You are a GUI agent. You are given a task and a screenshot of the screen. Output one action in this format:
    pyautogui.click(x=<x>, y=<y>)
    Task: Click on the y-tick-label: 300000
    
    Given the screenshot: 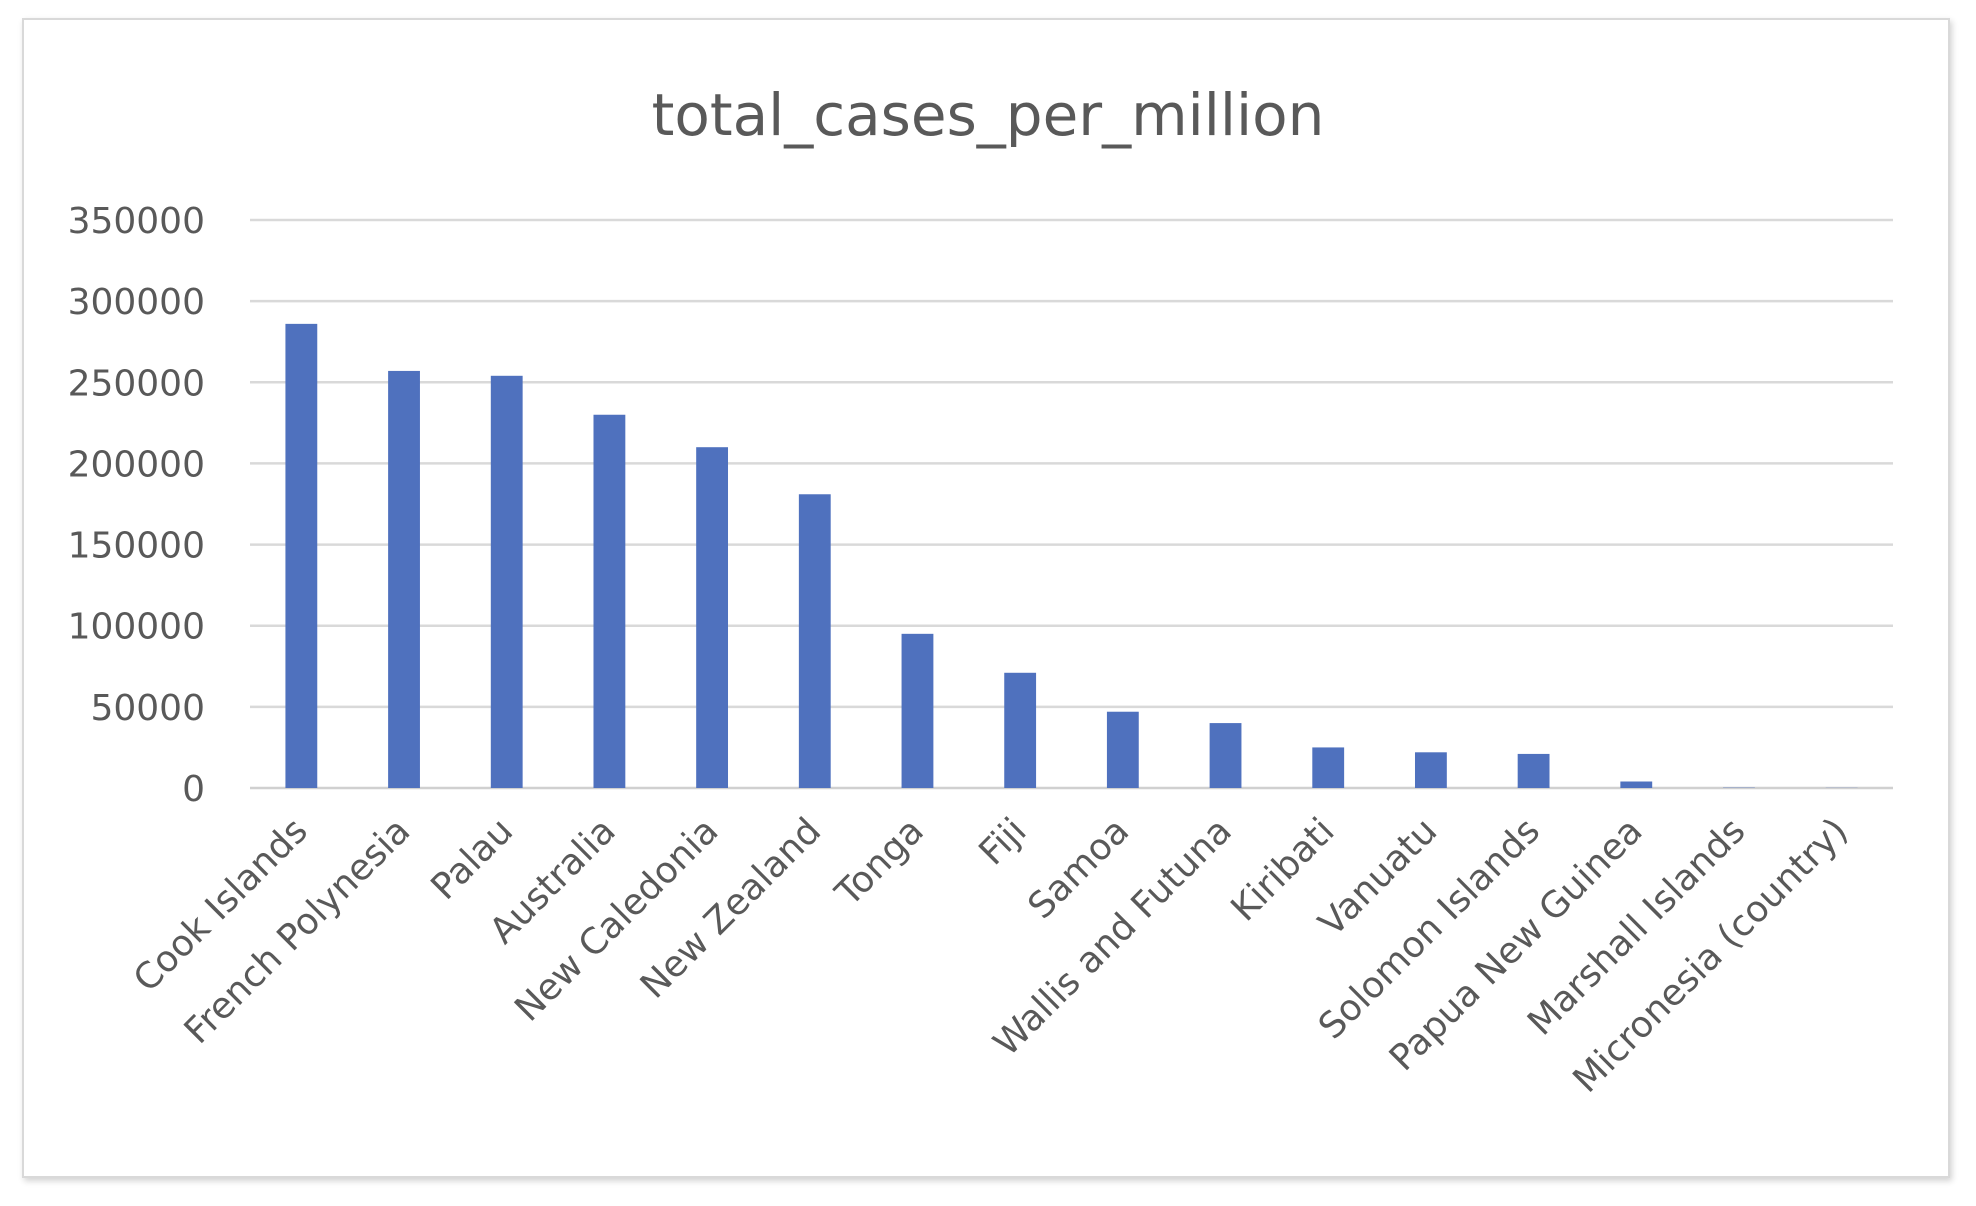 What is the action you would take?
    pyautogui.click(x=136, y=302)
    